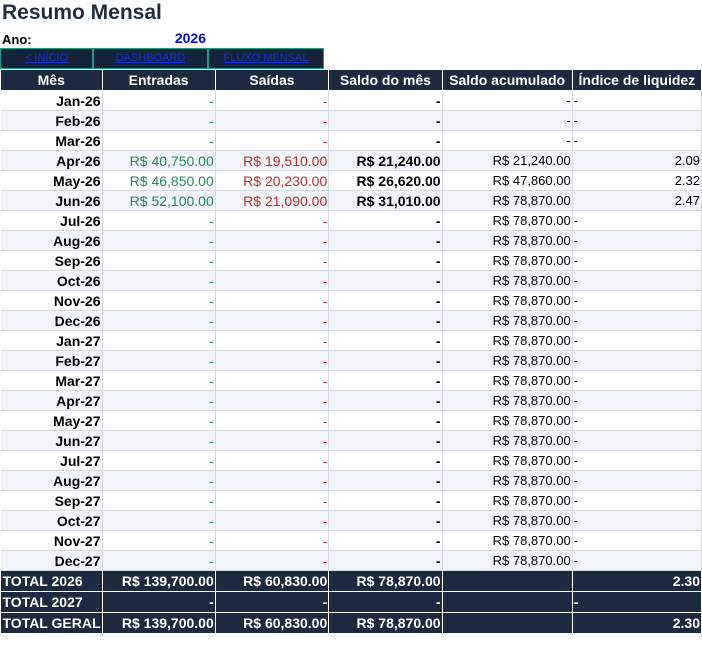 This screenshot has height=655, width=702. I want to click on month-cell: Jul-27, so click(51, 460).